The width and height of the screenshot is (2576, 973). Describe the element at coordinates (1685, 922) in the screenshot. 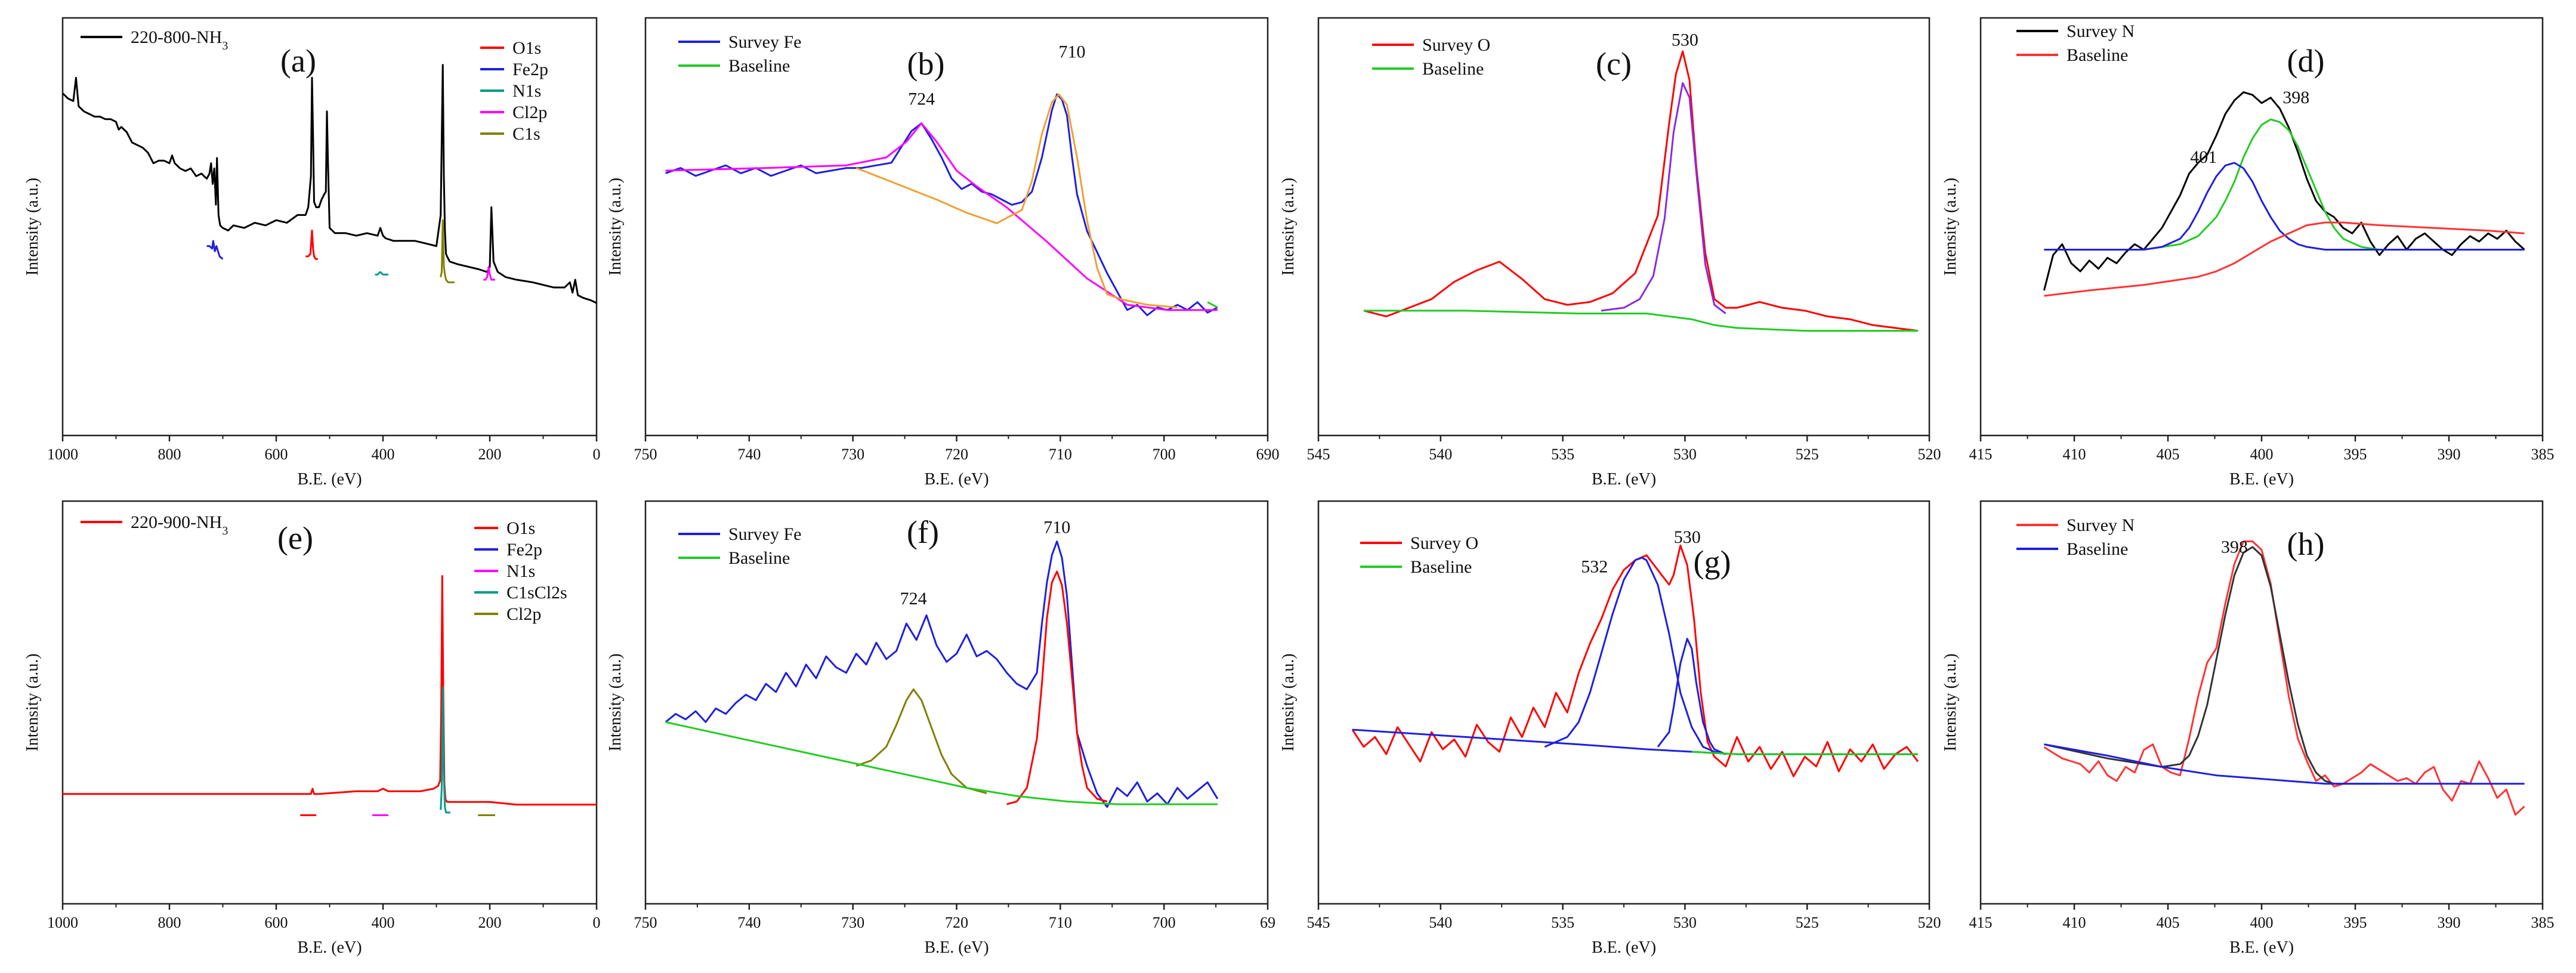

I see `x-tick-label: 530` at that location.